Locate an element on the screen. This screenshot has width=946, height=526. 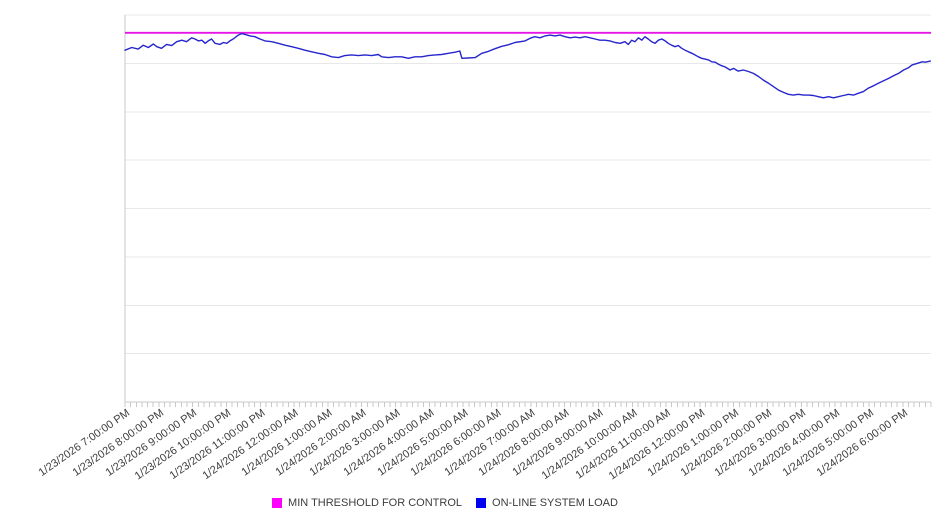
legend-label-system-load: ON-LINE SYSTEM LOAD is located at coordinates (555, 503).